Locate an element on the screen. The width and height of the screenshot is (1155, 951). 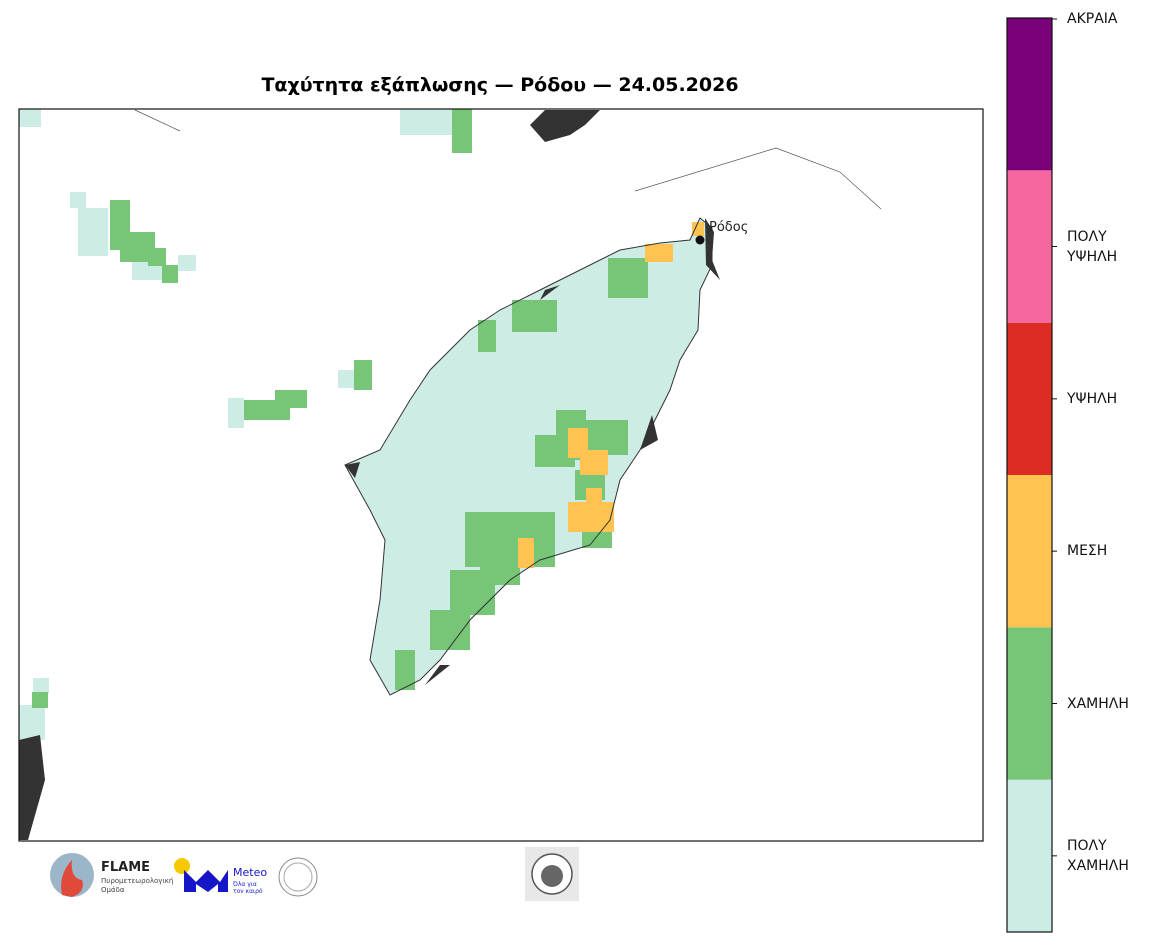
colorbar-label: ΧΑΜΗΛΗ is located at coordinates (1098, 703).